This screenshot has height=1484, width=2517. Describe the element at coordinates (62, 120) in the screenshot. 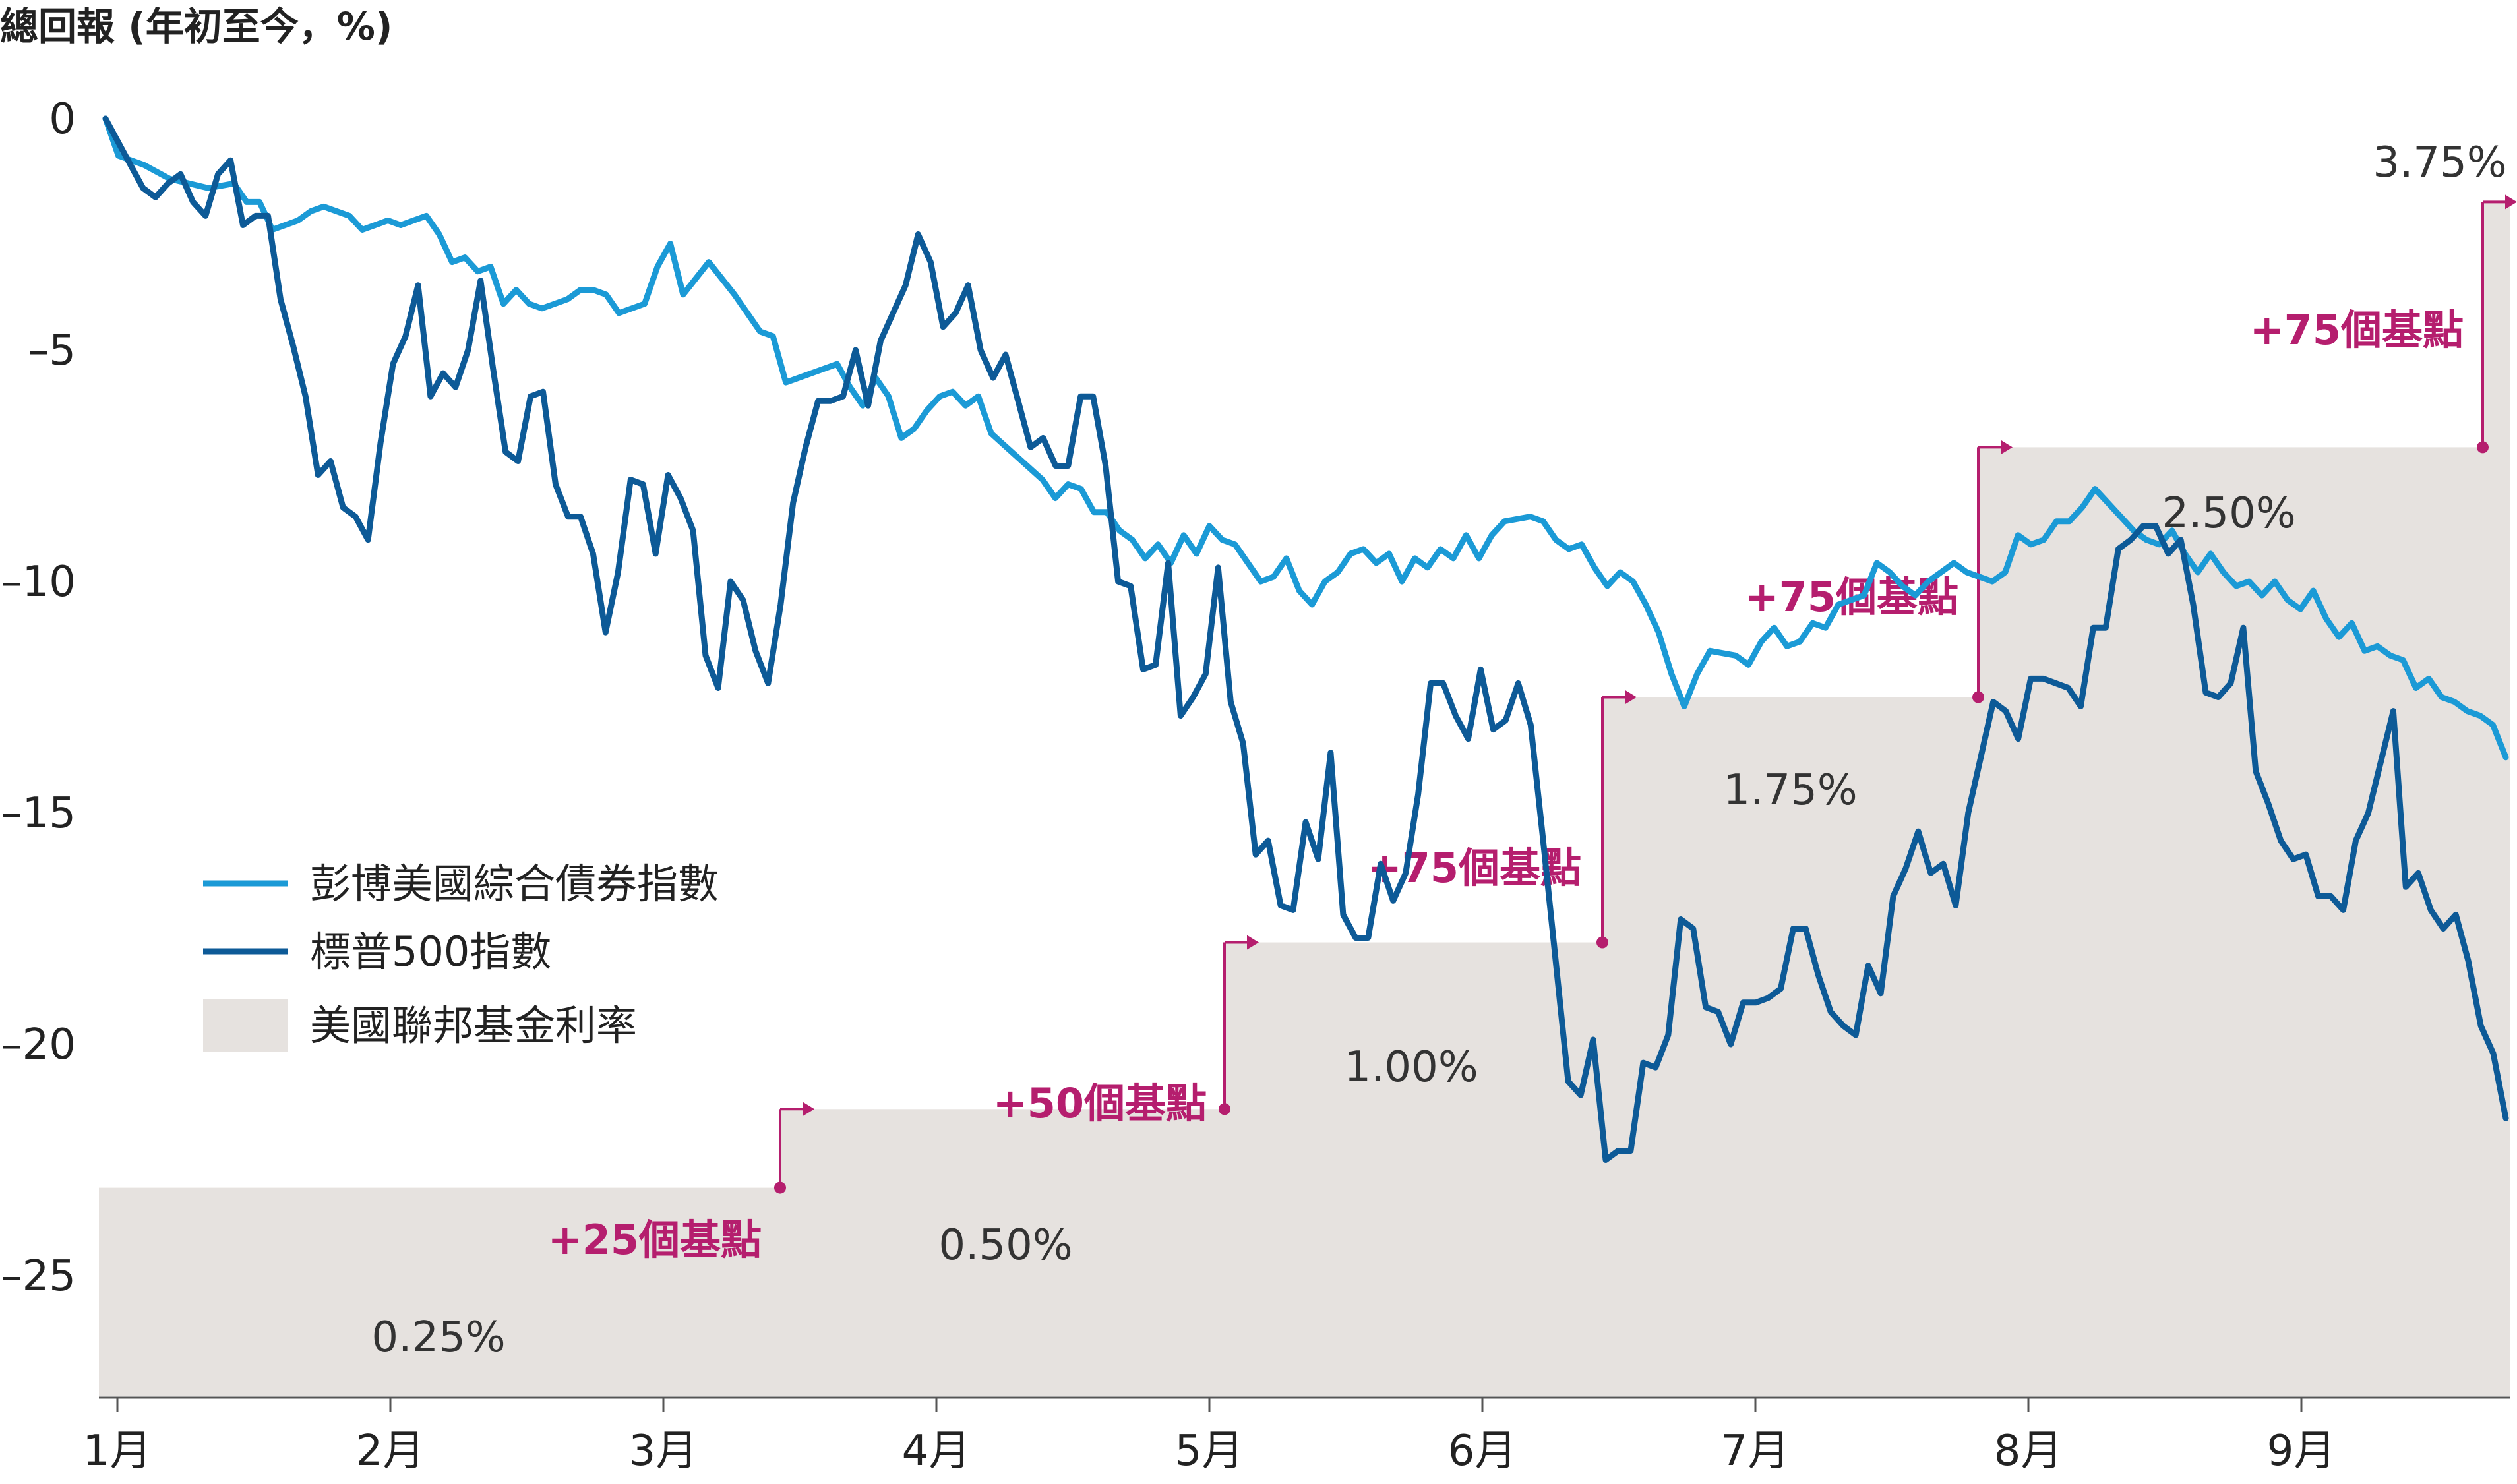

I see `y-tick-label: 0` at that location.